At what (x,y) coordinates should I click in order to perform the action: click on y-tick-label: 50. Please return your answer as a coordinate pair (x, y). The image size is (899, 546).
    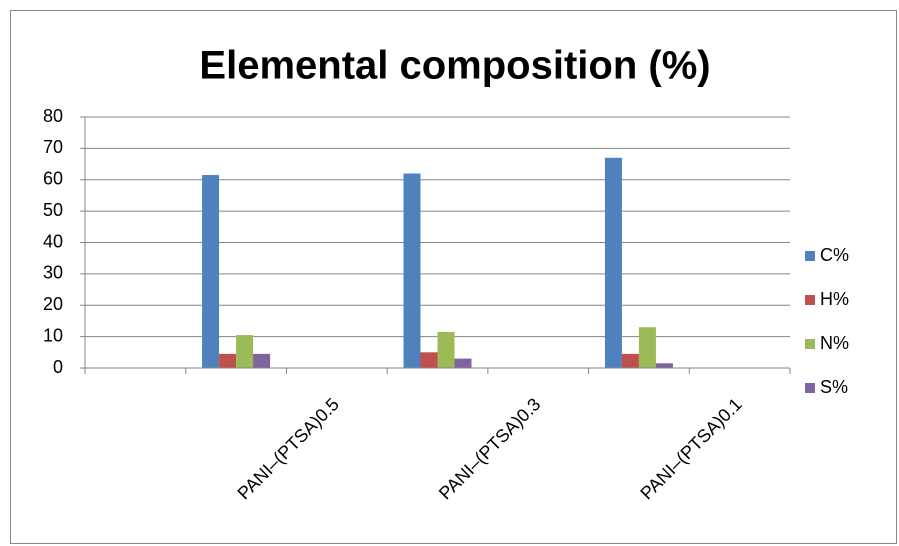
    Looking at the image, I should click on (53, 210).